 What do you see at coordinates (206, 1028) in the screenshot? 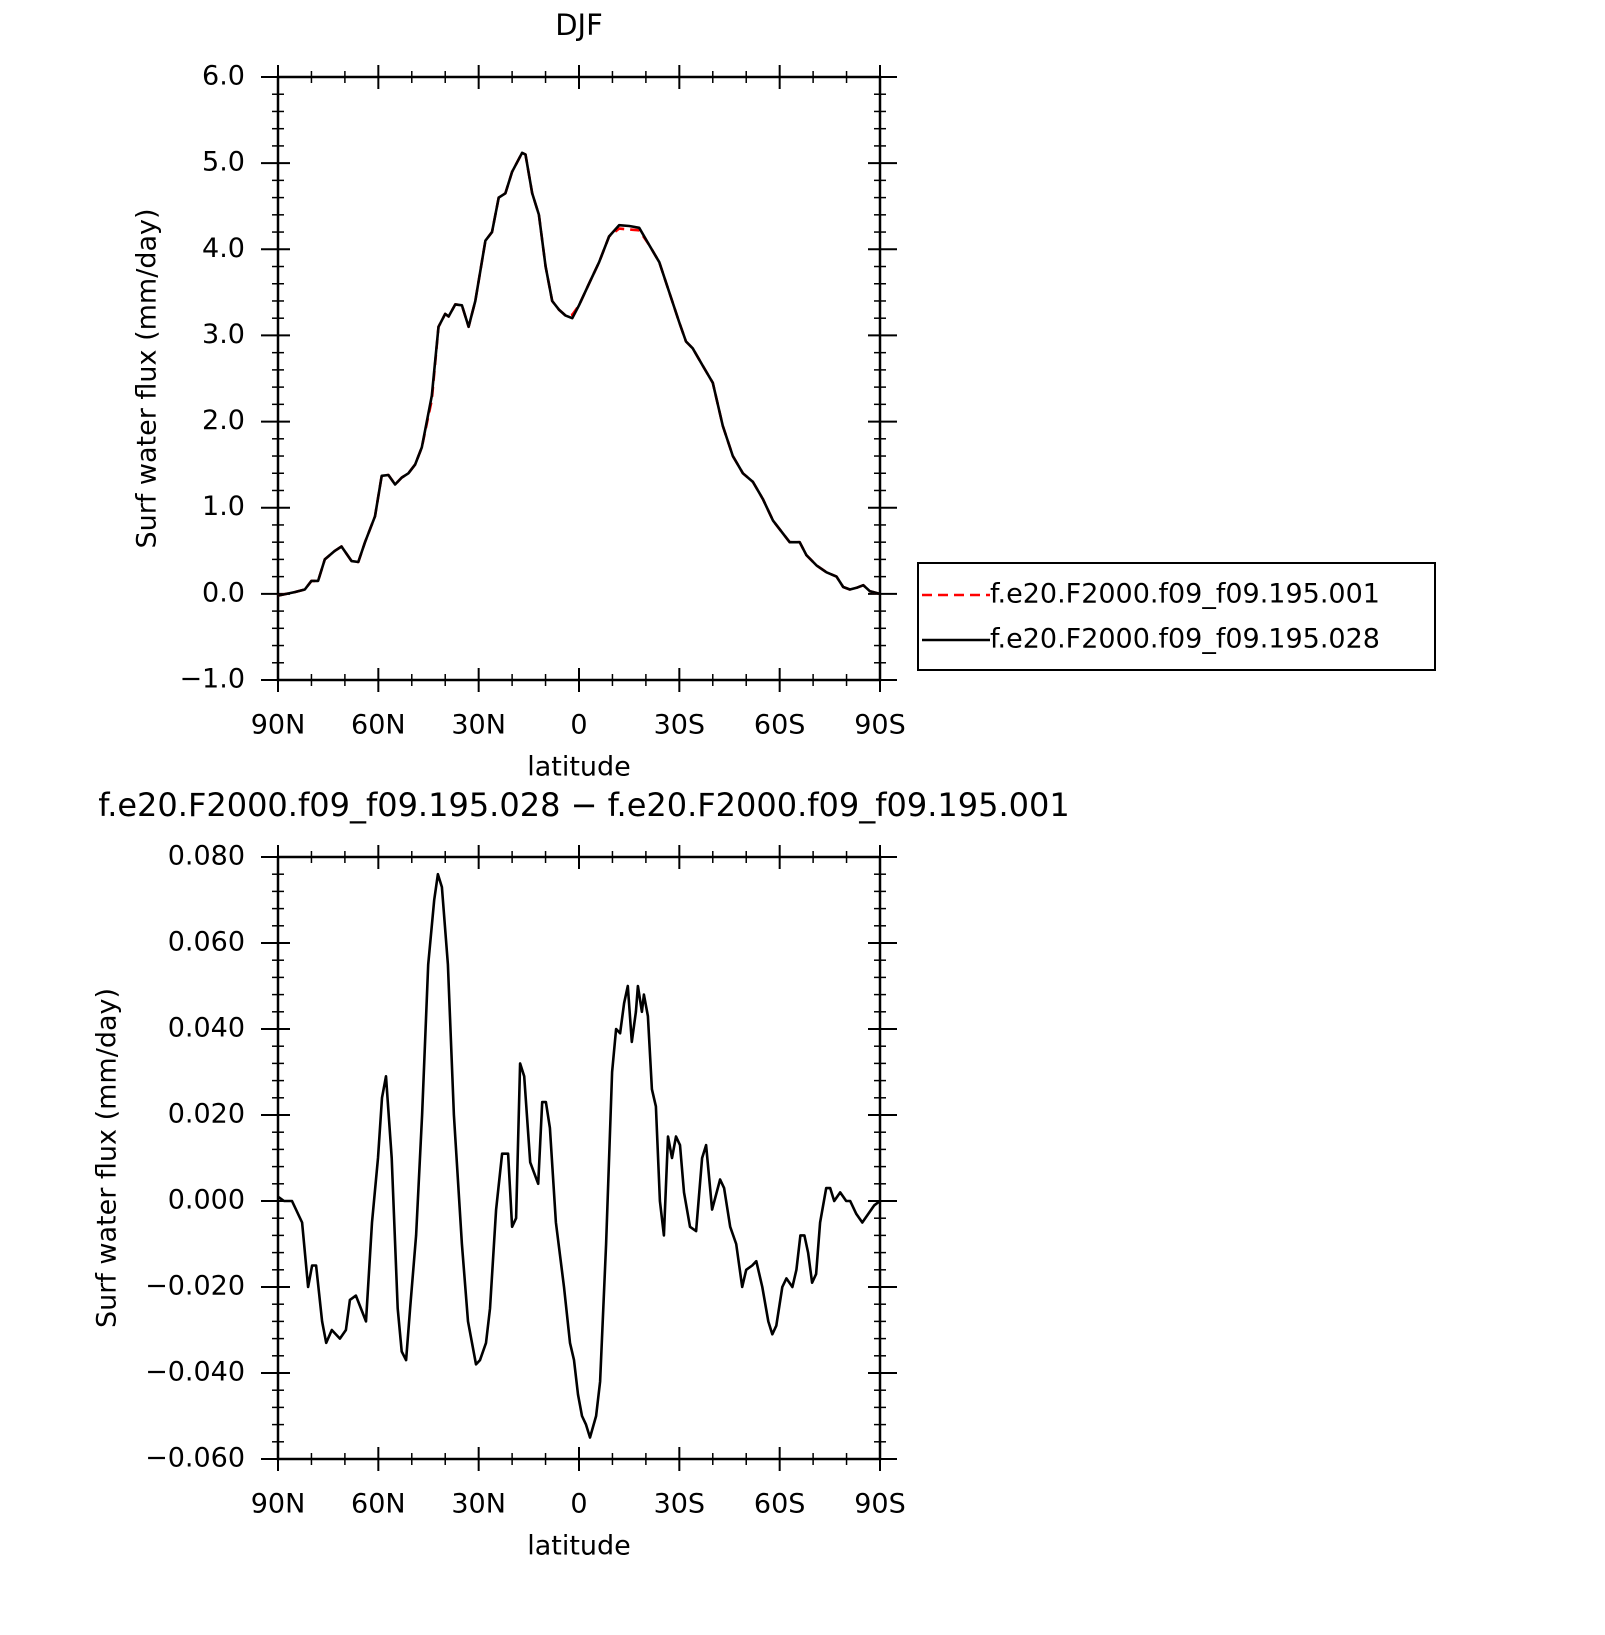
I see `y-tick-label: 0.040` at bounding box center [206, 1028].